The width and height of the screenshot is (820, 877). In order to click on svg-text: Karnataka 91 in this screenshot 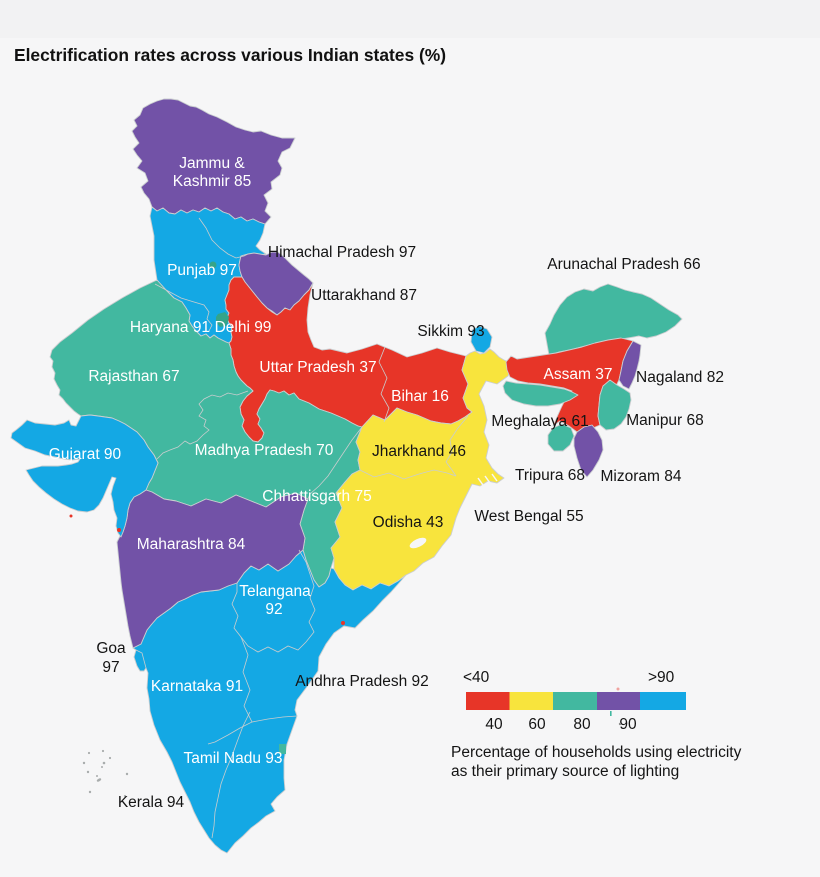, I will do `click(197, 686)`.